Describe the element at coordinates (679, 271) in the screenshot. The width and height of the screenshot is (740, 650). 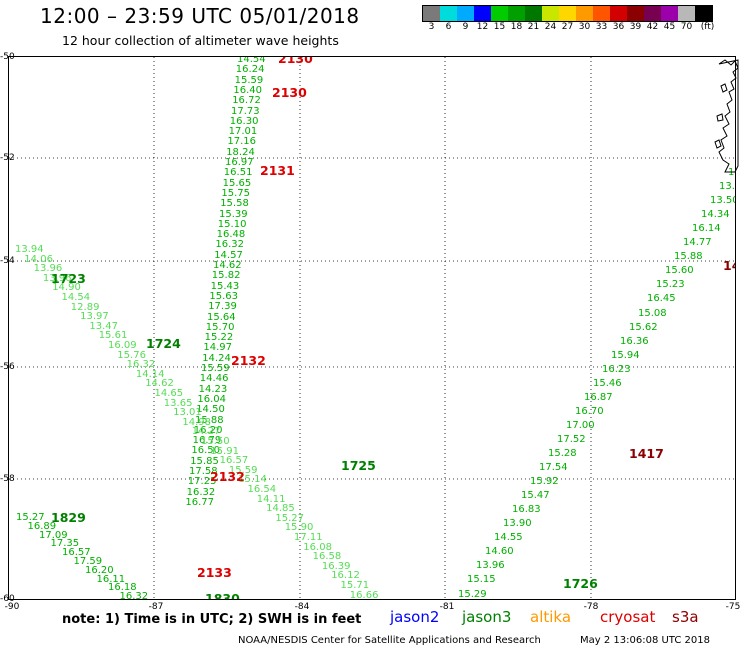
I see `wave-height-value: 15.60` at that location.